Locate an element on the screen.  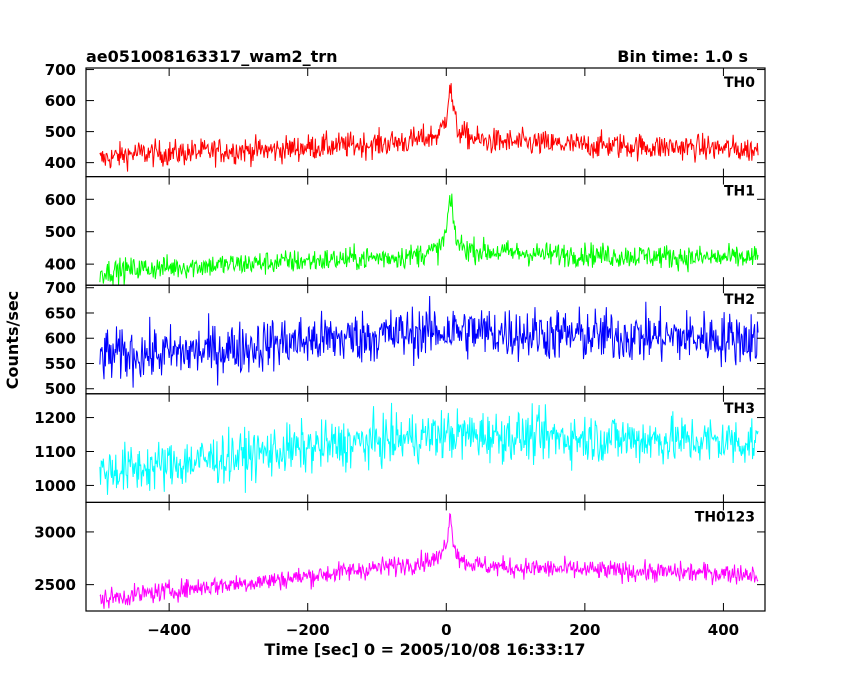
panel-th2: 500 550 600 650 700 TH2 is located at coordinates (405, 338).